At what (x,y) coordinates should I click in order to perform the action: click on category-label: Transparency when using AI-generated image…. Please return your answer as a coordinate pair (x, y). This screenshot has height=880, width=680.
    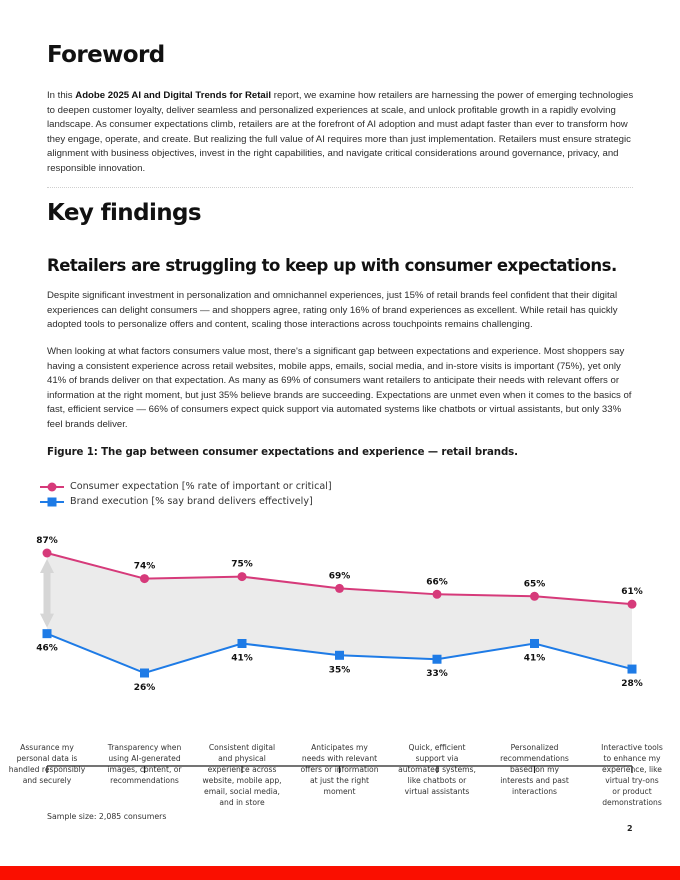
    Looking at the image, I should click on (145, 764).